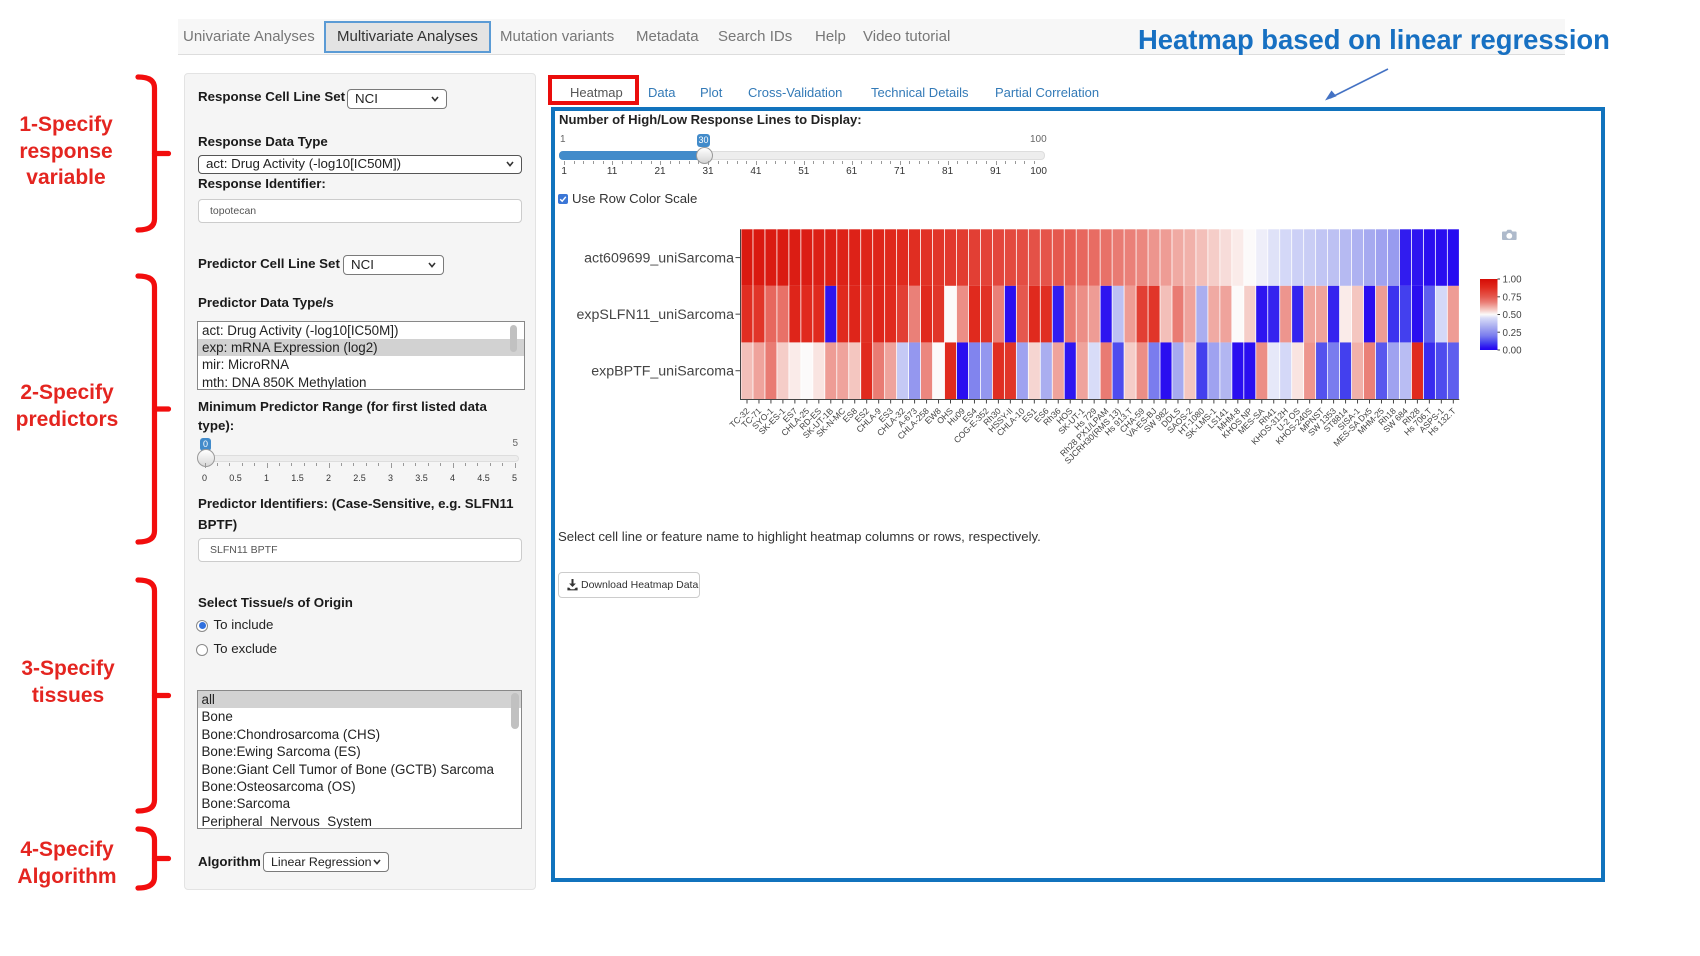 The image size is (1700, 956). Describe the element at coordinates (1513, 297) in the screenshot. I see `svg-text: 0.75` at that location.